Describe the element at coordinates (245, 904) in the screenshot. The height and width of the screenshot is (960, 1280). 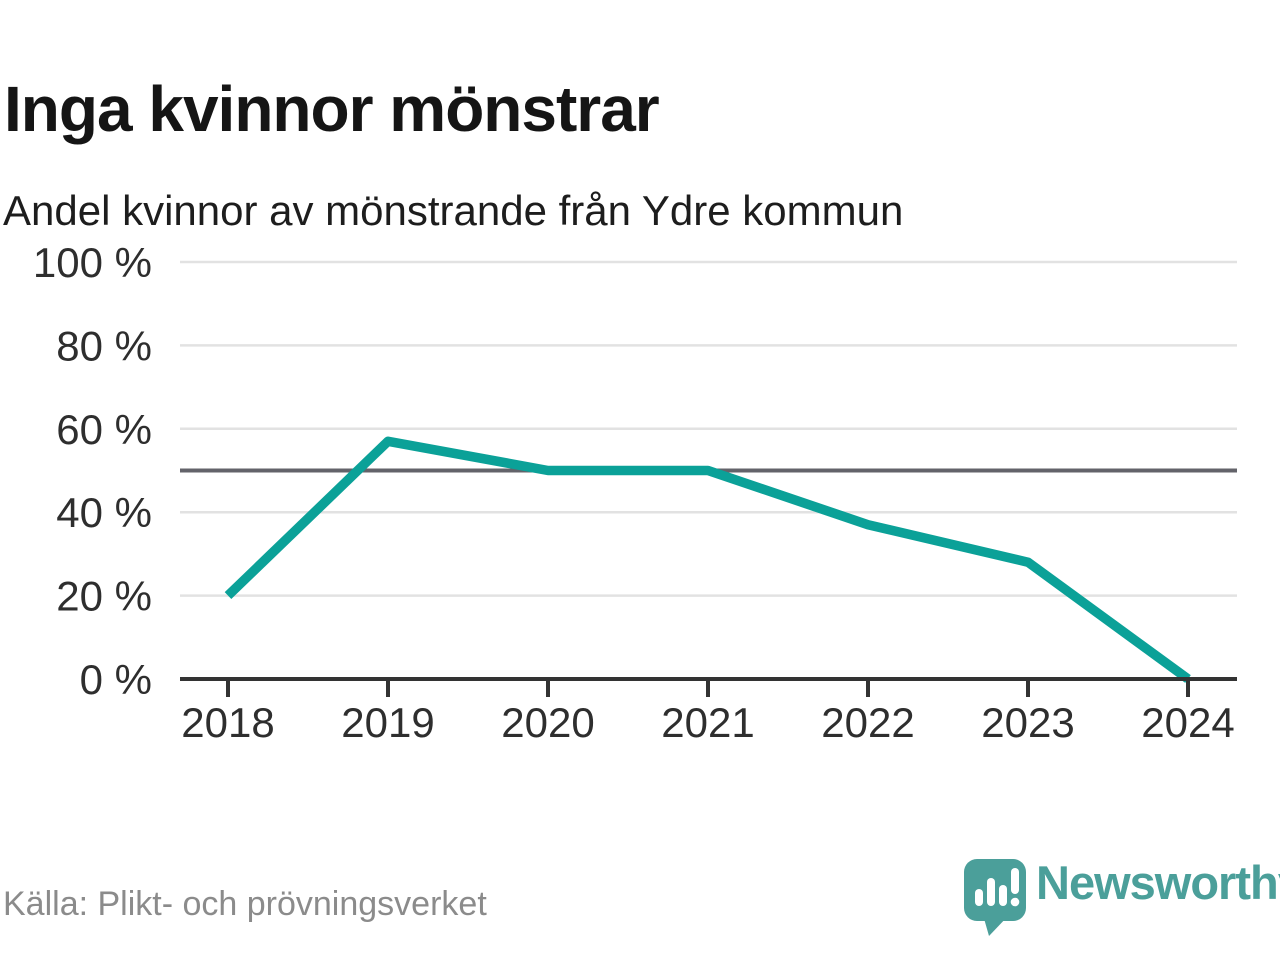
I see `source-note: Källa: Plikt- och prövningsverket` at that location.